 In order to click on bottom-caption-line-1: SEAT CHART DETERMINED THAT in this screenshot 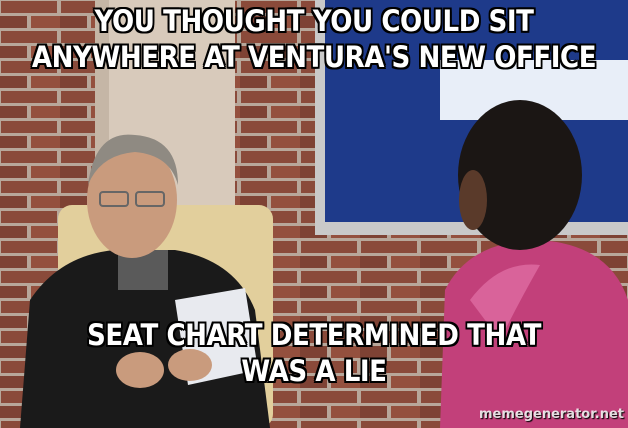, I will do `click(314, 335)`.